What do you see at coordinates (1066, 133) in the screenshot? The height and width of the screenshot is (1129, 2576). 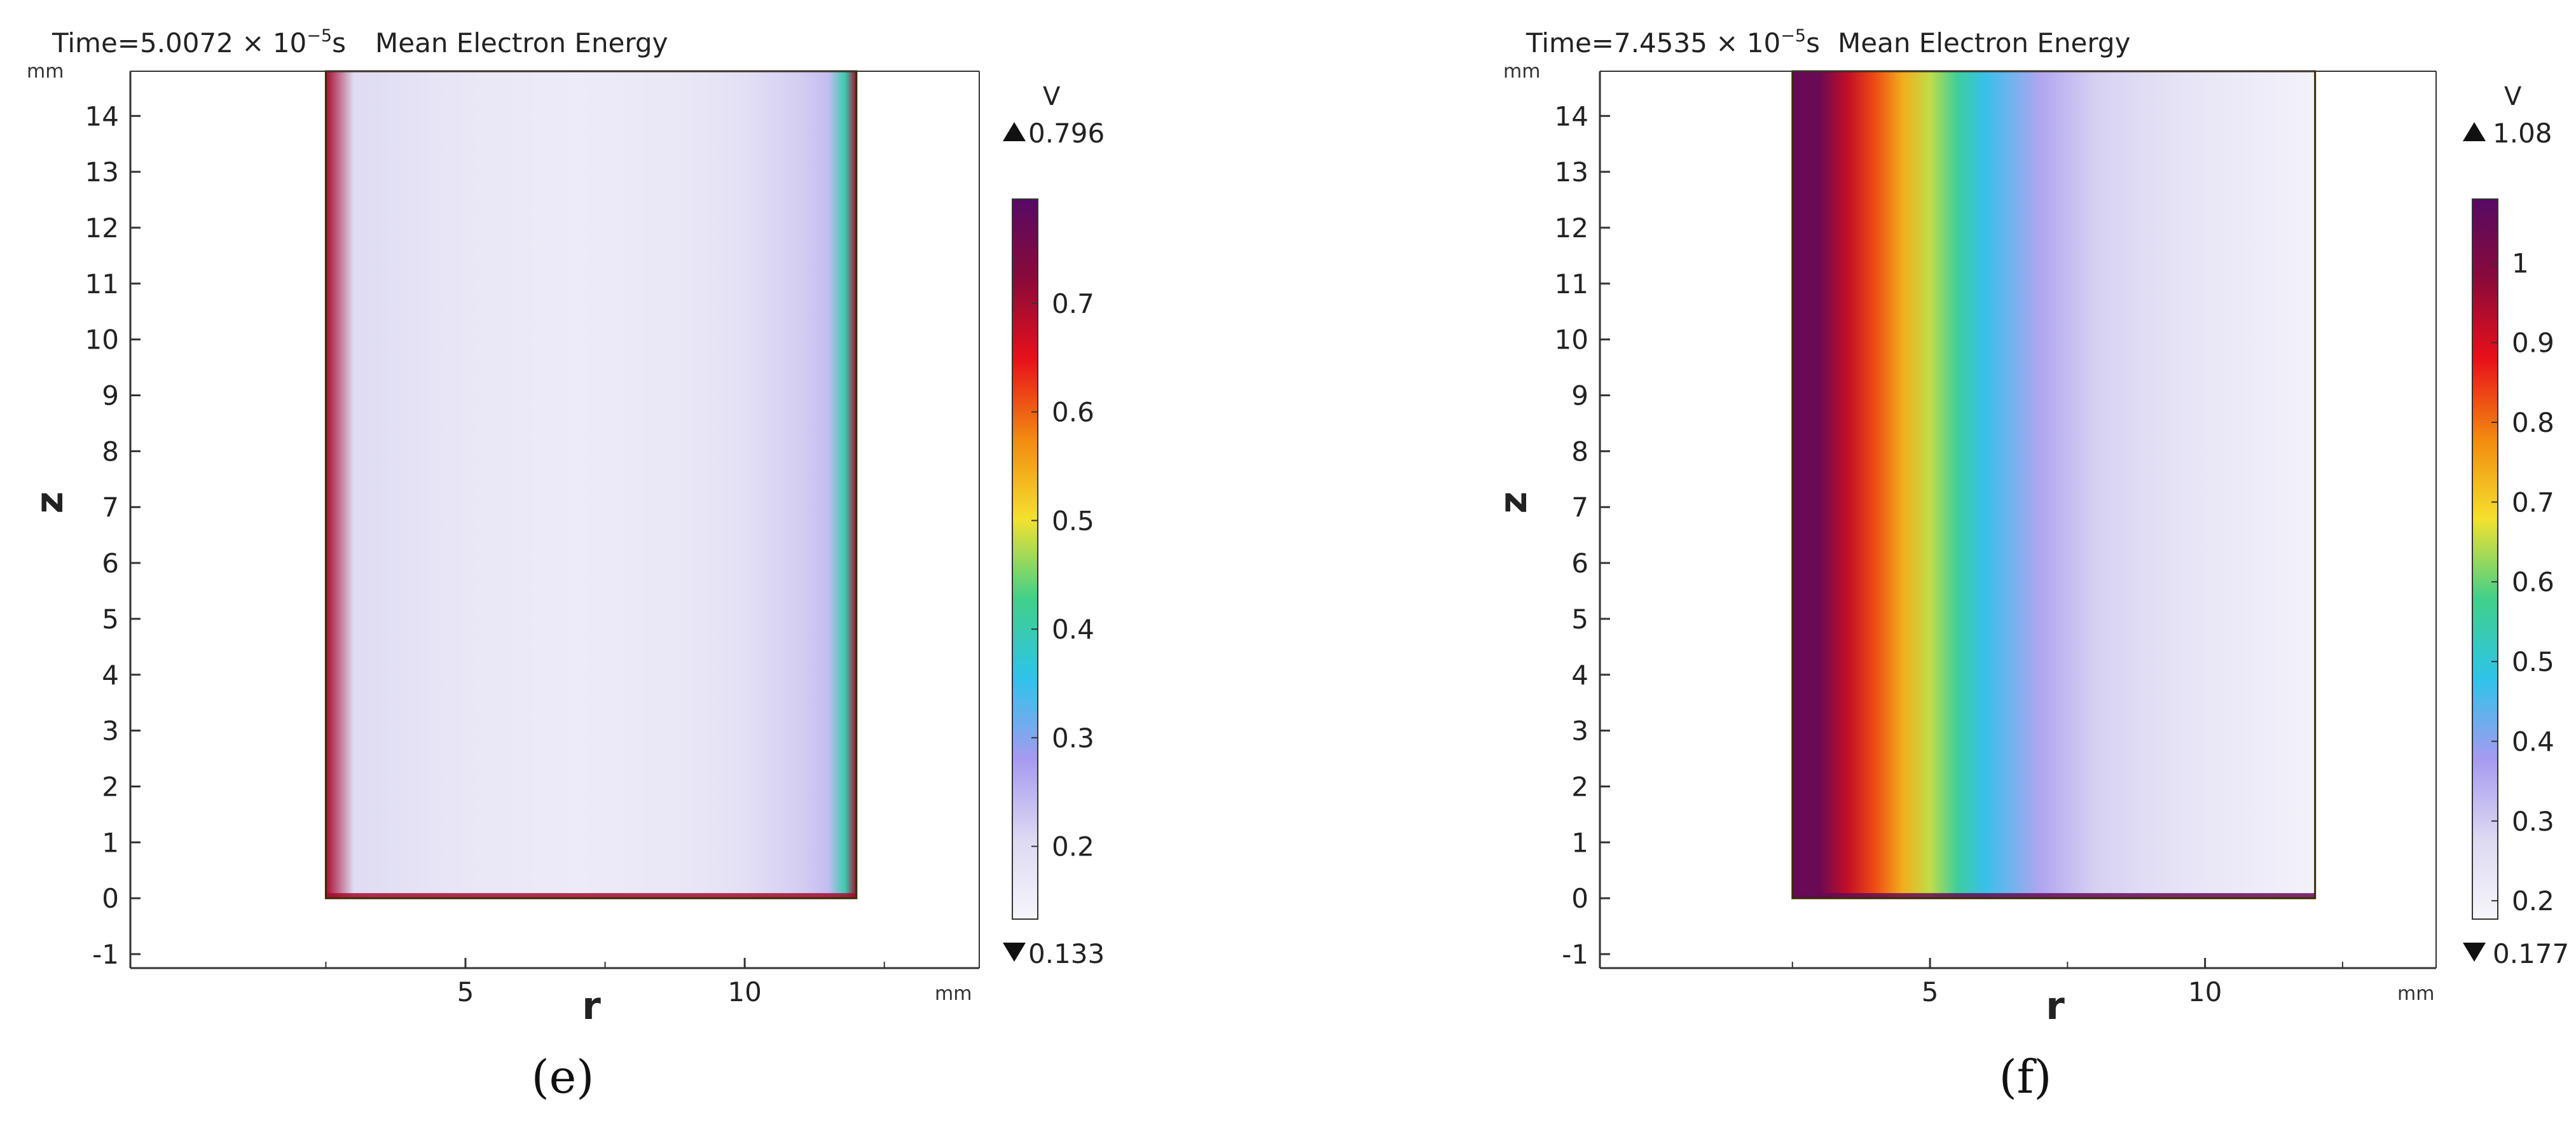 I see `colorbar-max-label: 0.796` at bounding box center [1066, 133].